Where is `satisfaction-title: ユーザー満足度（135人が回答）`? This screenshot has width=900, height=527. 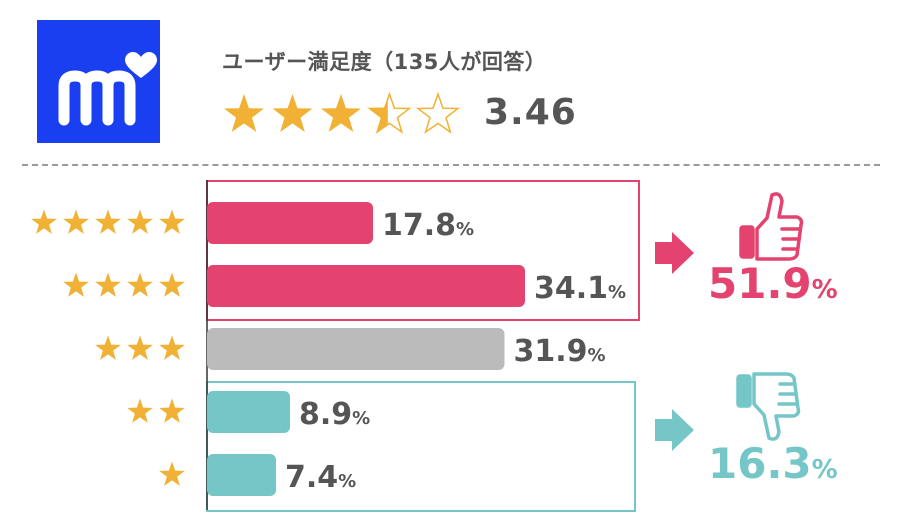 satisfaction-title: ユーザー満足度（135人が回答） is located at coordinates (384, 62).